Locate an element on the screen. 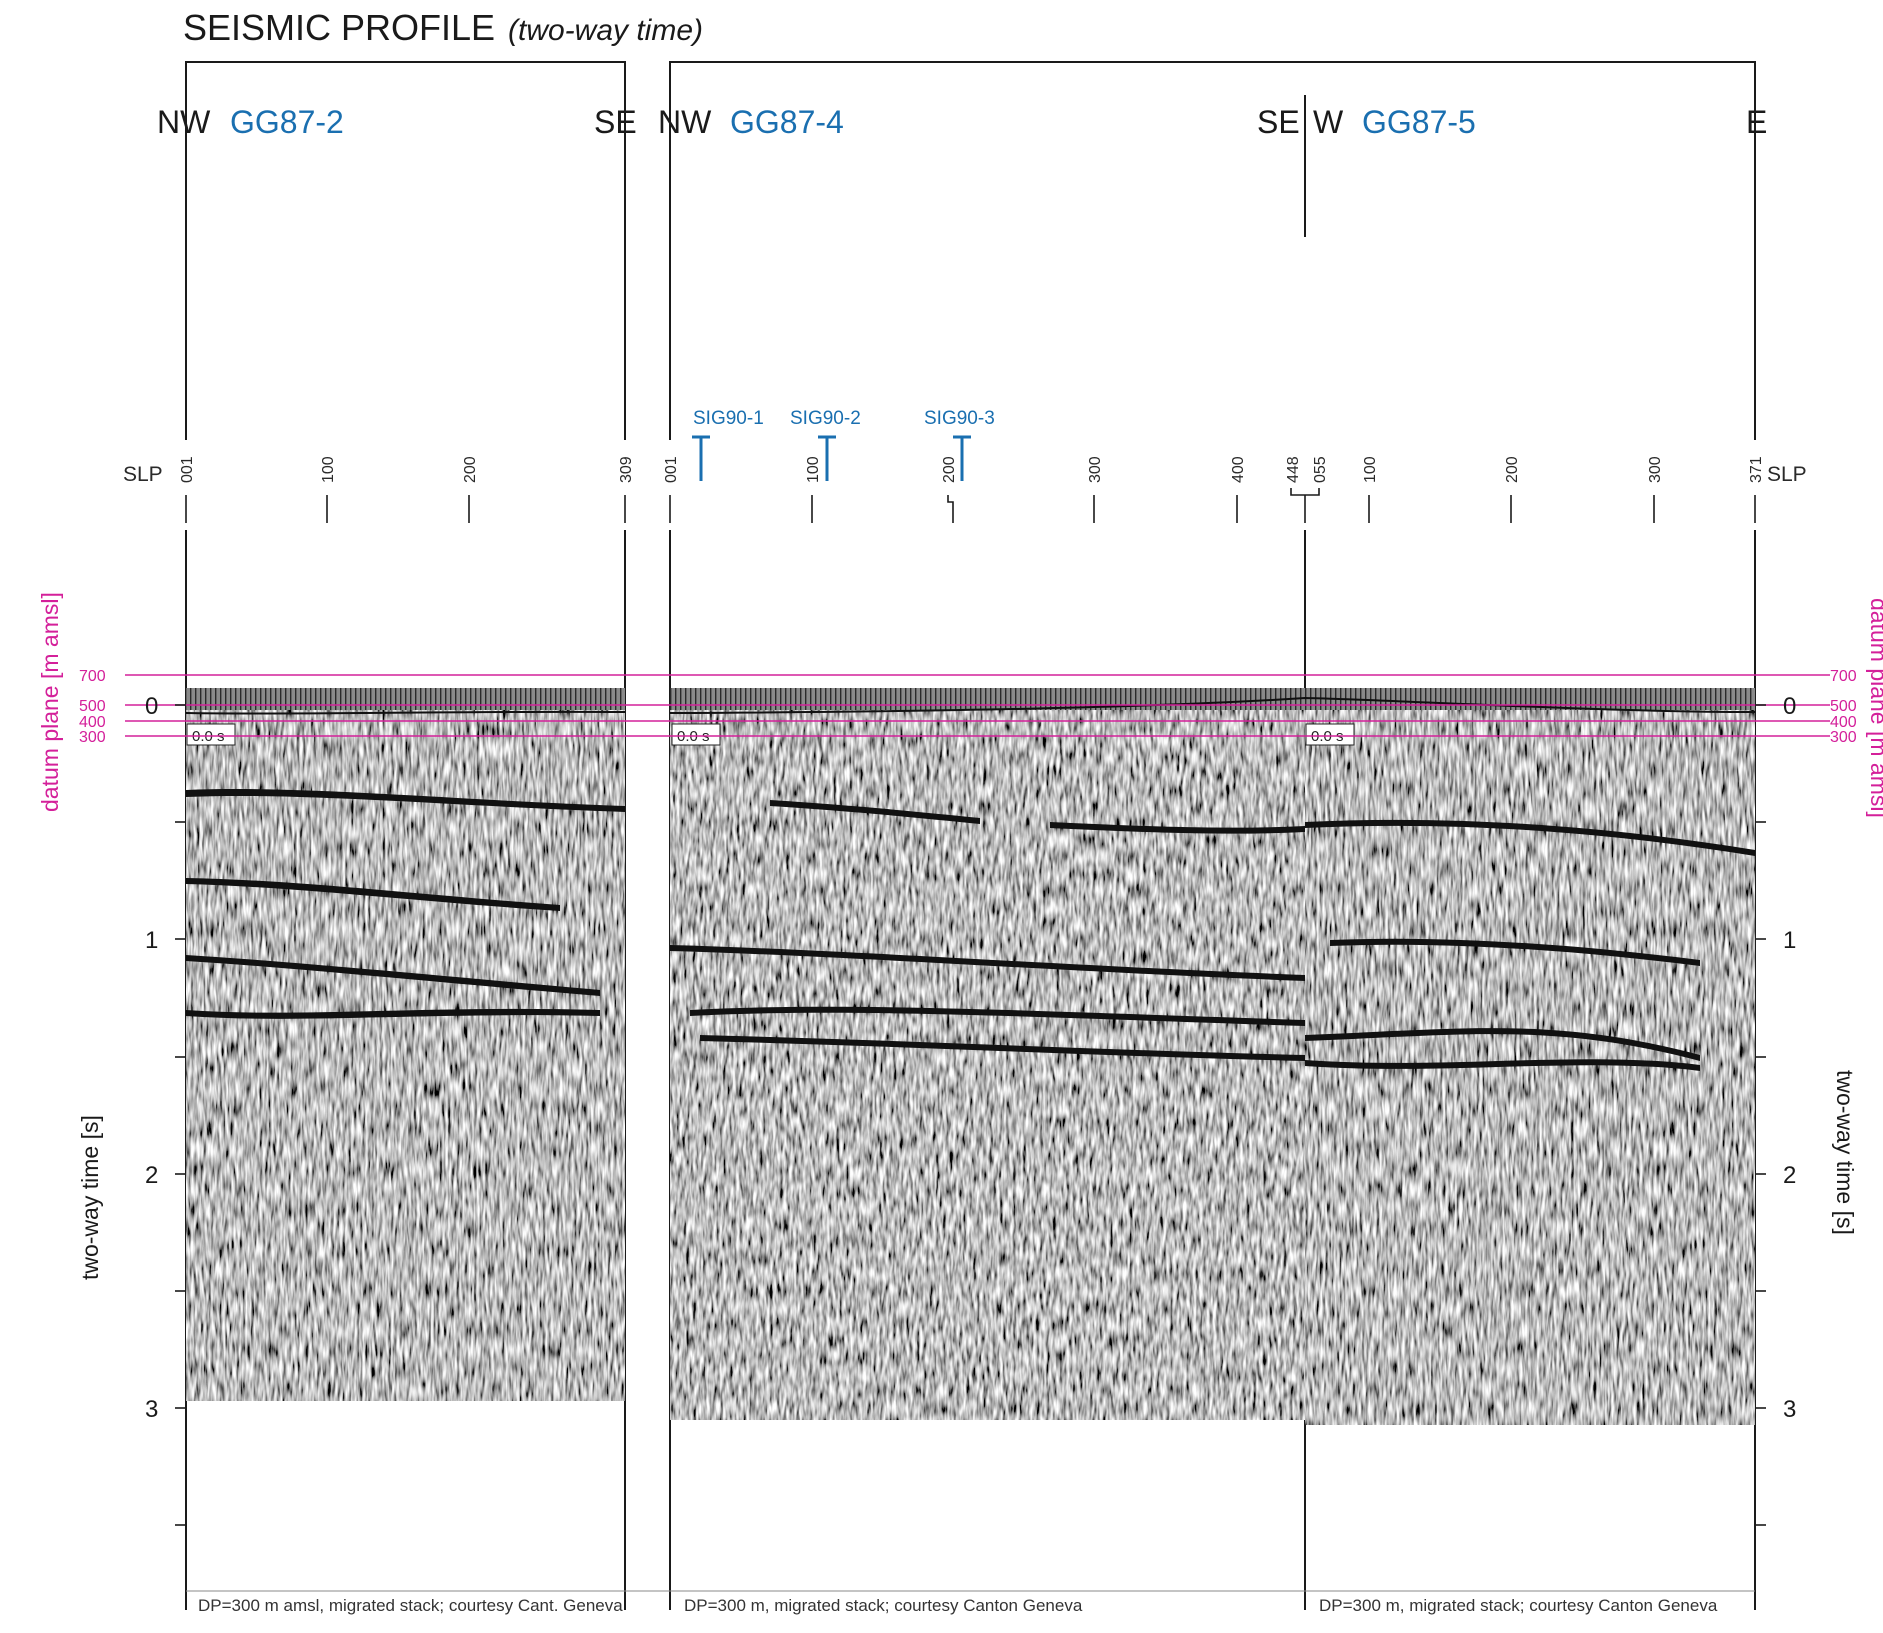 The image size is (1883, 1633). datum-left-700: 700 is located at coordinates (92, 676).